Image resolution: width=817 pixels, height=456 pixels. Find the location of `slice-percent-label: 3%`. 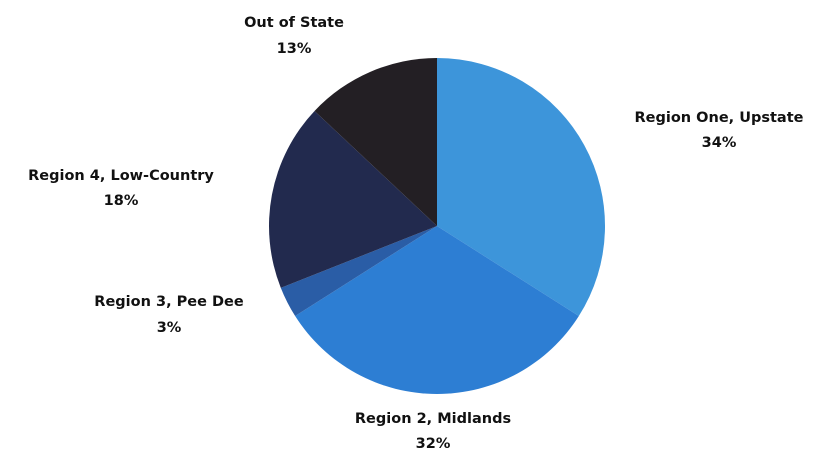

slice-percent-label: 3% is located at coordinates (169, 328).